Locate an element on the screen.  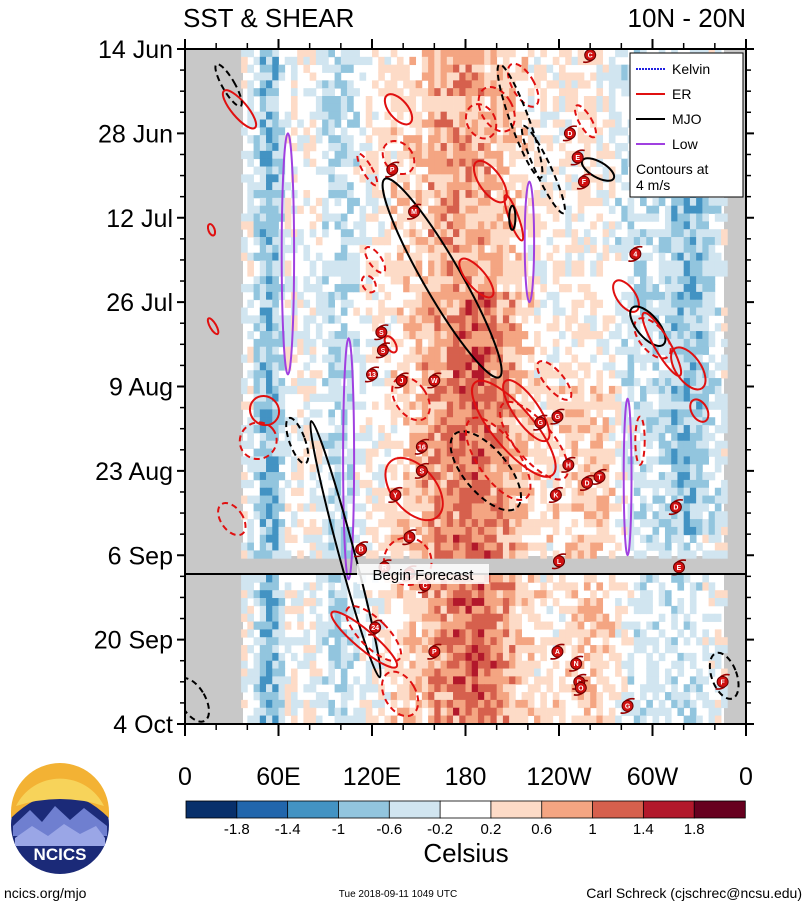
storm-label: P is located at coordinates (568, 749).